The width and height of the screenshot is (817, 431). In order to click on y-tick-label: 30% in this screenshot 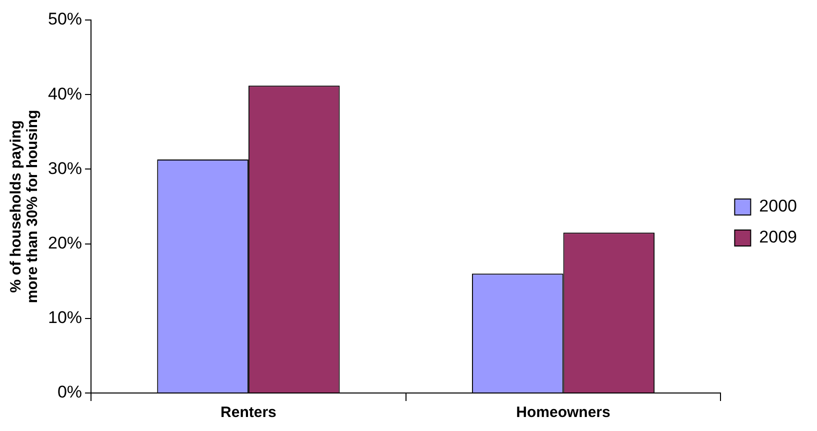, I will do `click(65, 168)`.